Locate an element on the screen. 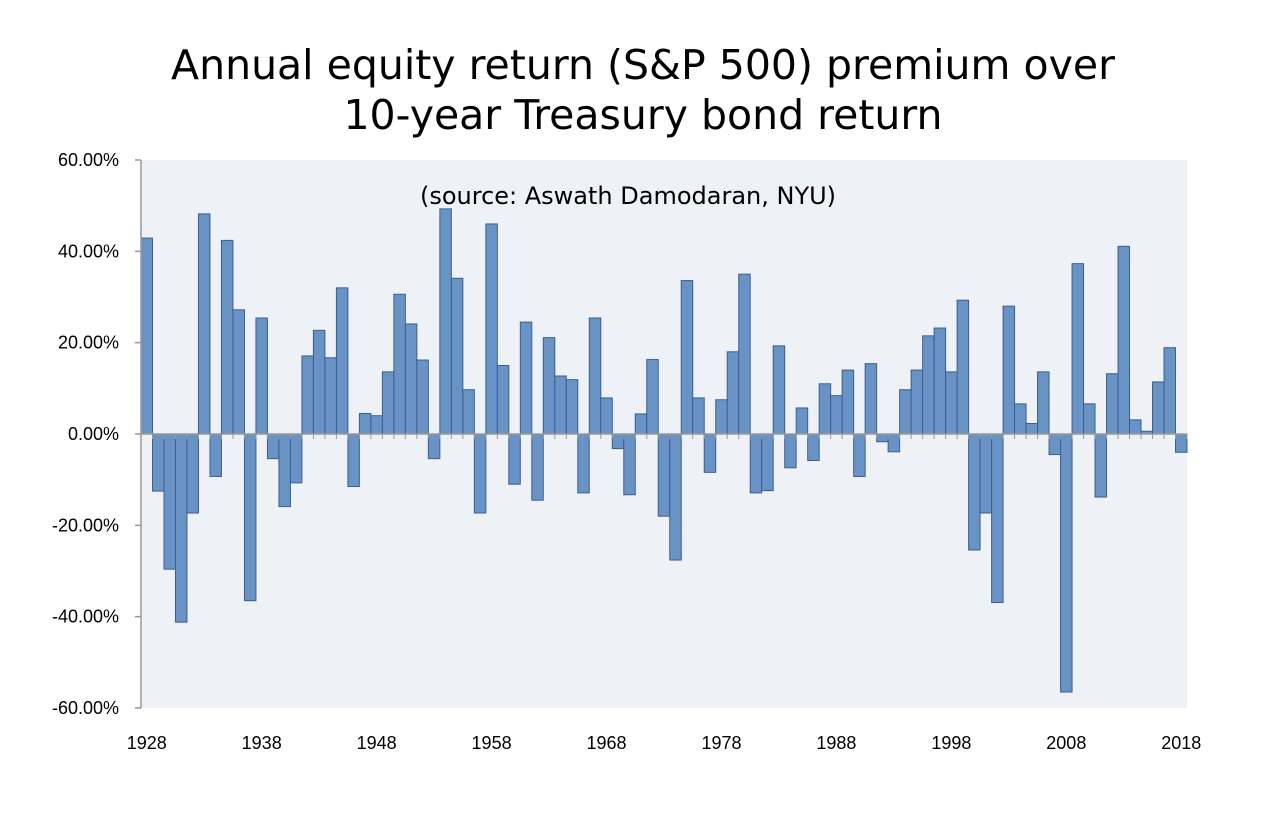 The height and width of the screenshot is (826, 1286). bar-1970 is located at coordinates (629, 464).